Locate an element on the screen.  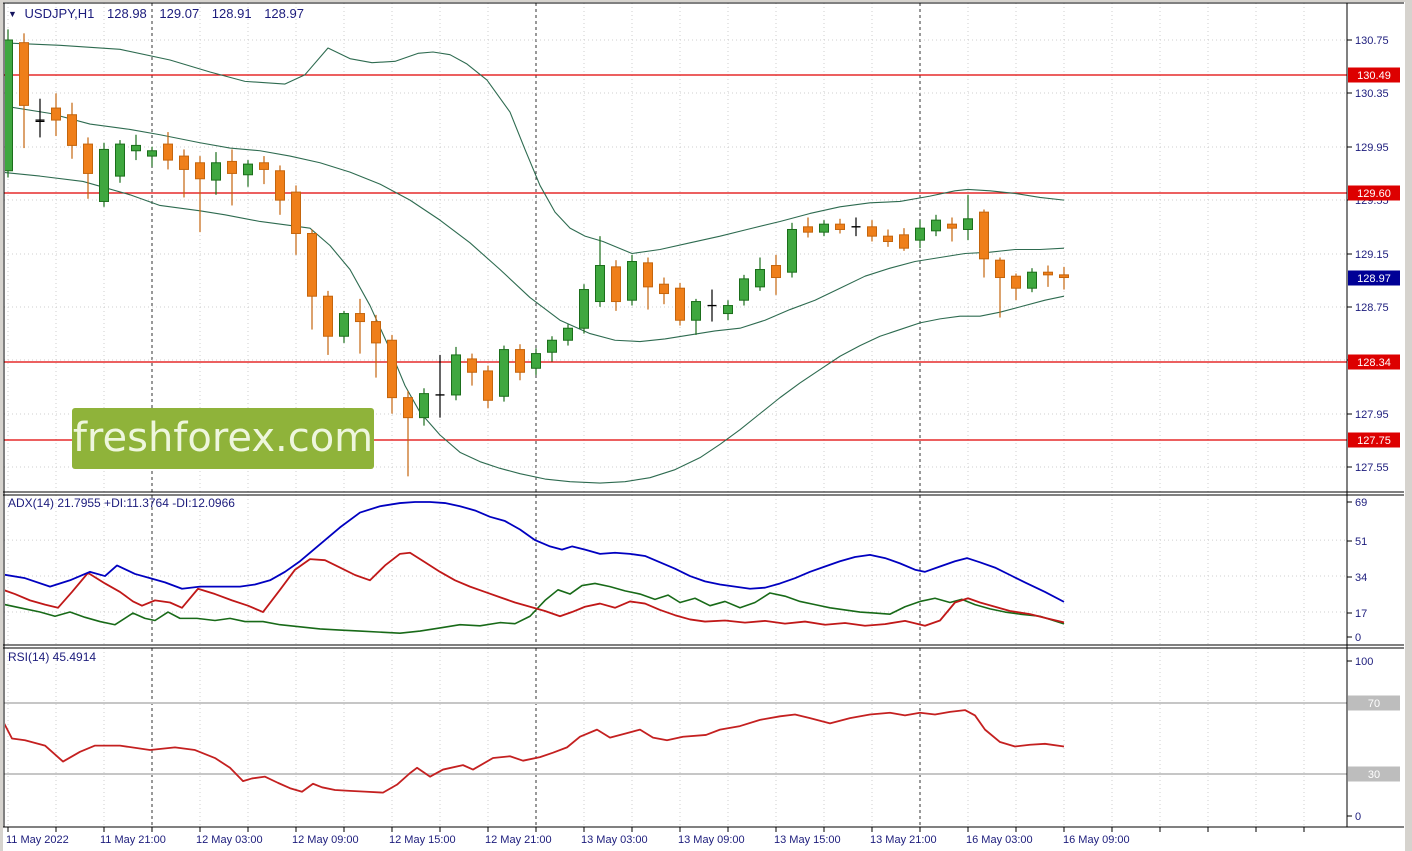
svg-text: 16 May 09:00 is located at coordinates (1096, 840).